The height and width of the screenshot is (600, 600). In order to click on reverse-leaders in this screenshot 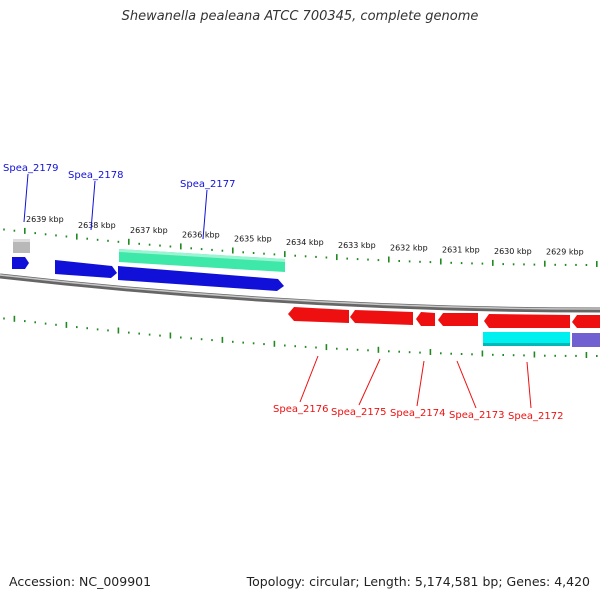, I will do `click(415, 382)`.